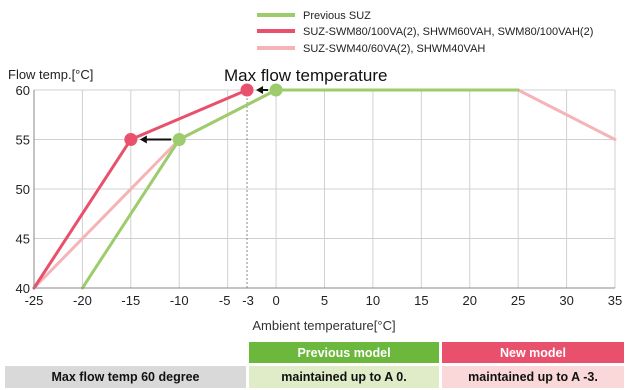  I want to click on markers, so click(203, 114).